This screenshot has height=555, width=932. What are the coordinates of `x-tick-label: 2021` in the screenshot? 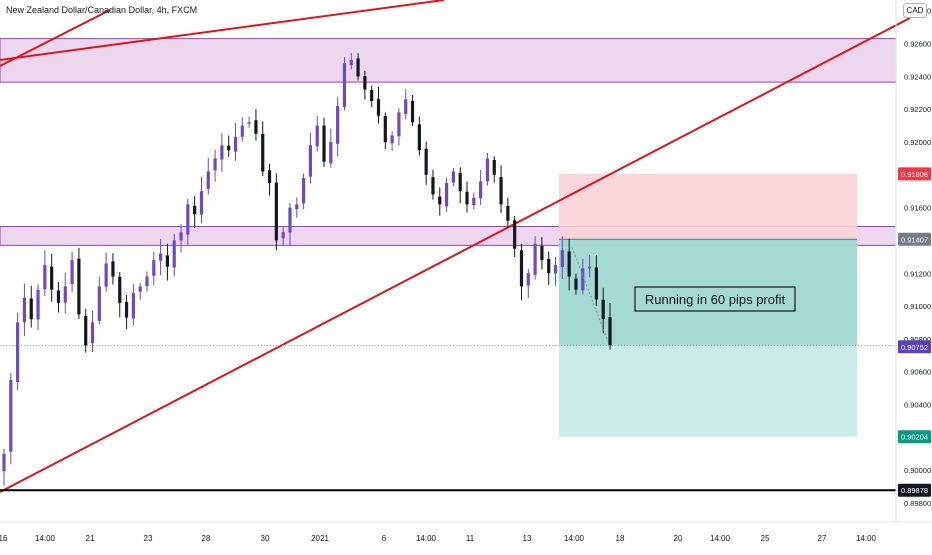 It's located at (320, 538).